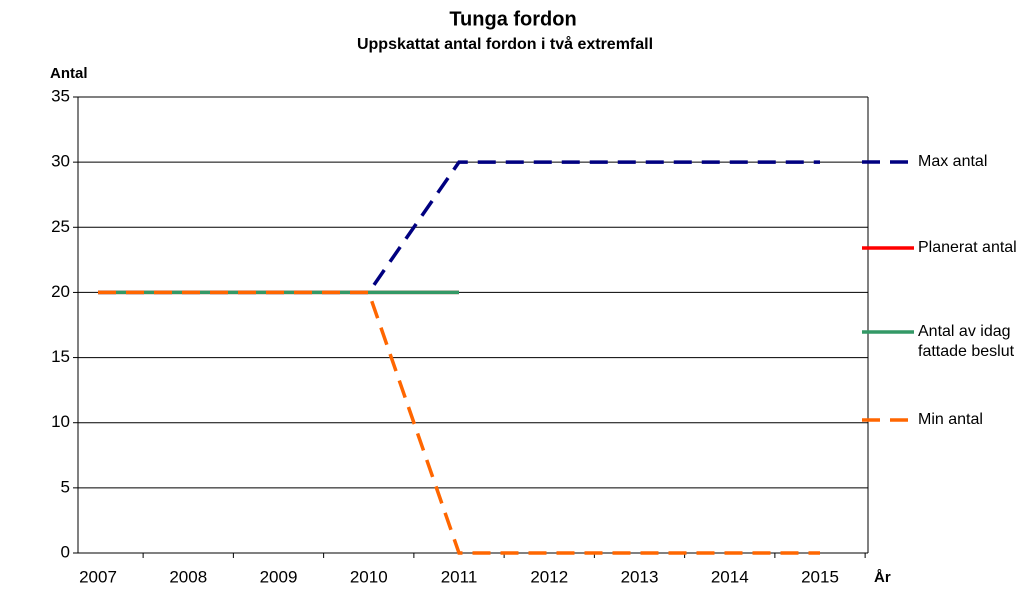 The image size is (1026, 595). What do you see at coordinates (882, 577) in the screenshot?
I see `x-axis-label: År` at bounding box center [882, 577].